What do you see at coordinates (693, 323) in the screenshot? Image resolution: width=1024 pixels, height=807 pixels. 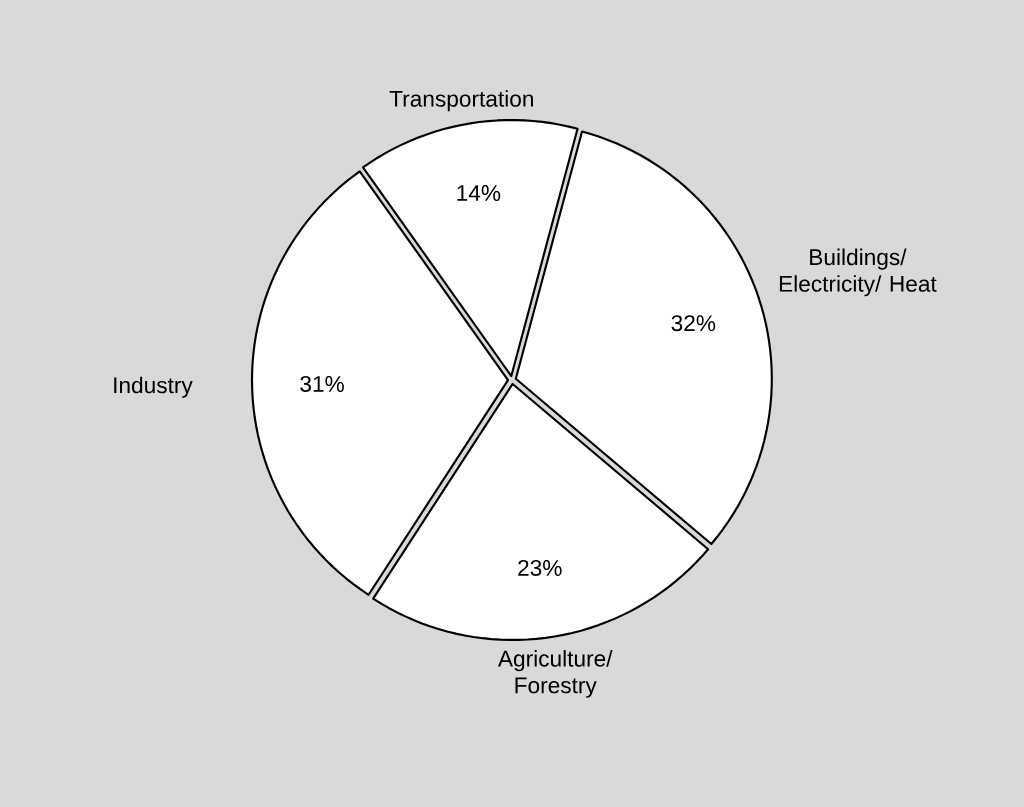 I see `data-label: 32%` at bounding box center [693, 323].